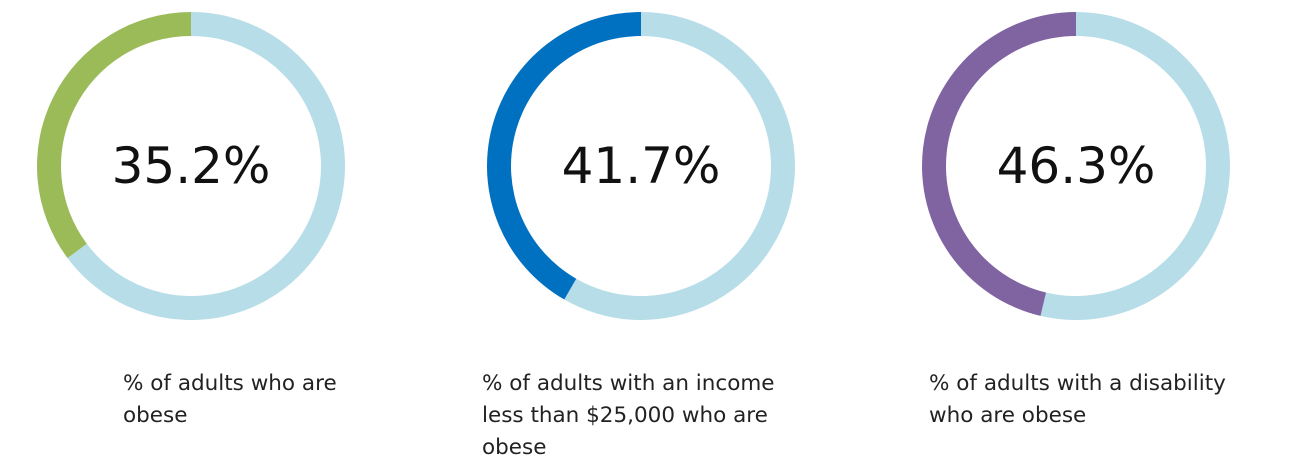  I want to click on chart-caption: % of adults who are obese, so click(230, 399).